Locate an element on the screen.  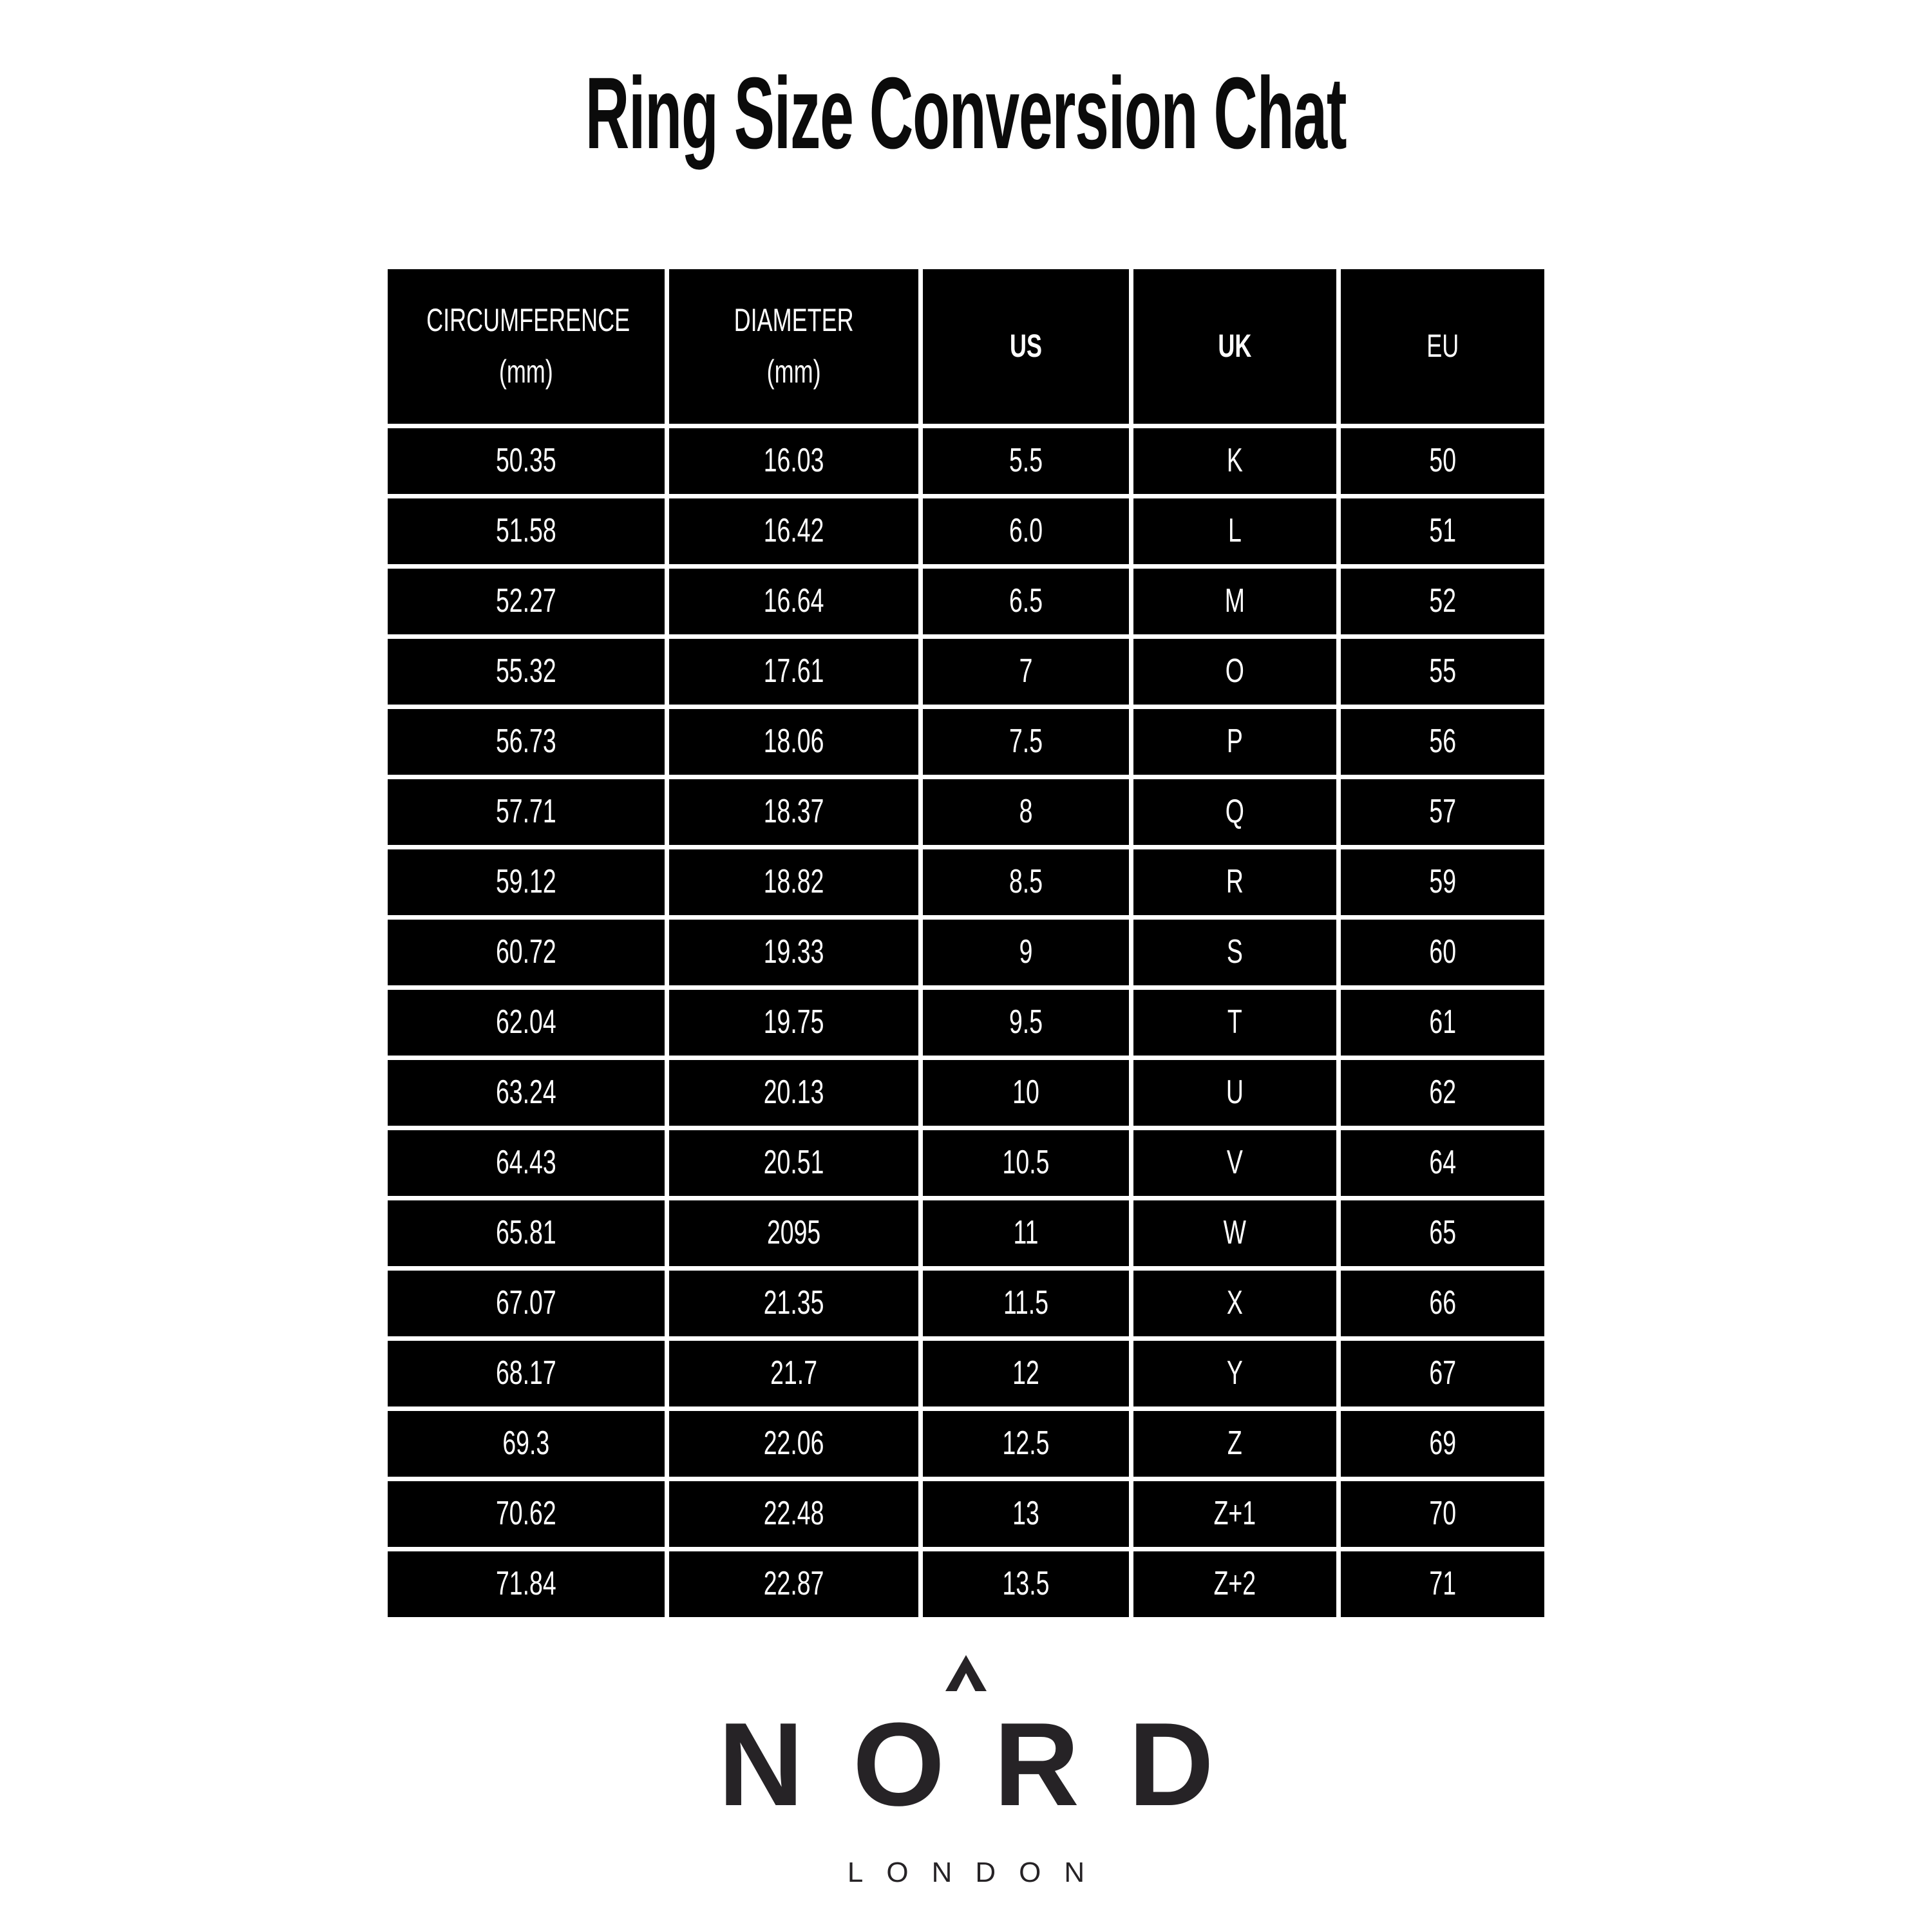
cell-eu: 50 is located at coordinates (1442, 461).